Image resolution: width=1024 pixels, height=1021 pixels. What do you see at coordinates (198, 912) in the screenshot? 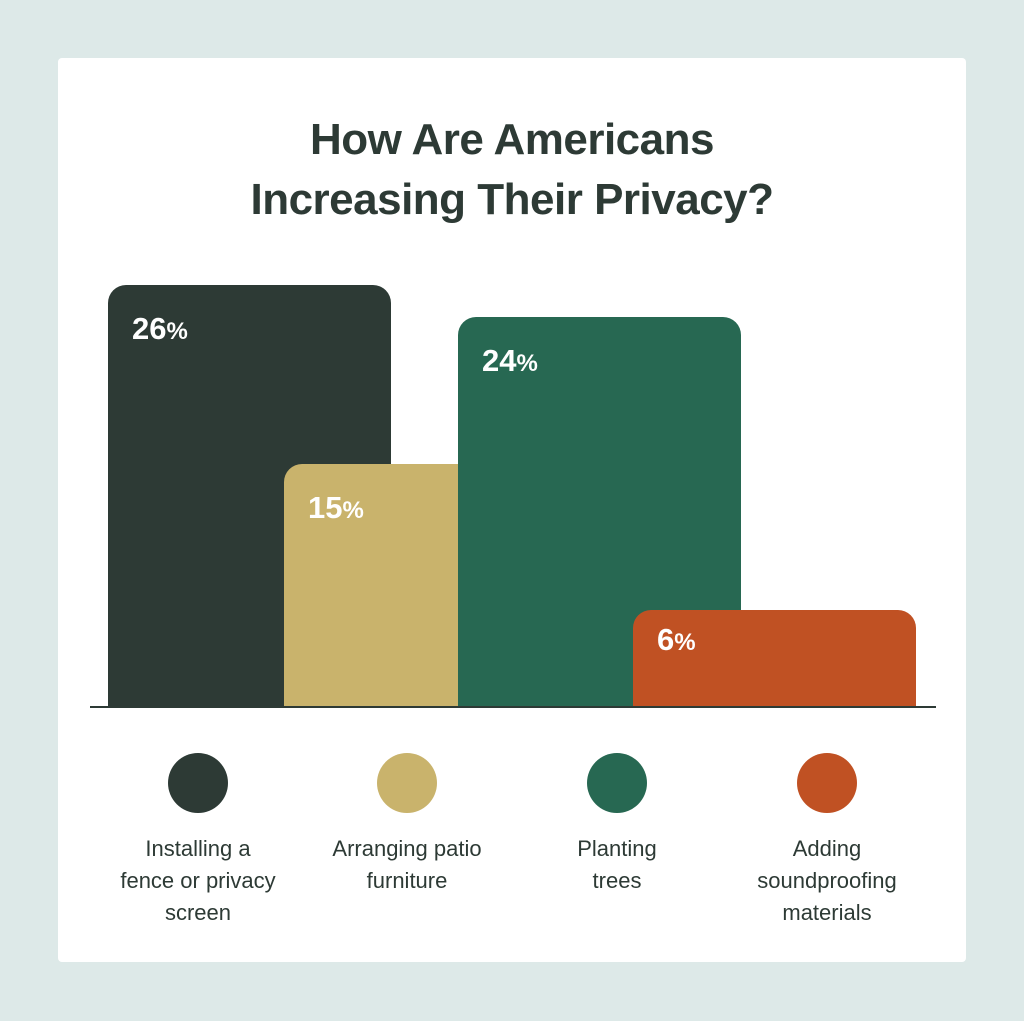
I see `legend-label-line: screen` at bounding box center [198, 912].